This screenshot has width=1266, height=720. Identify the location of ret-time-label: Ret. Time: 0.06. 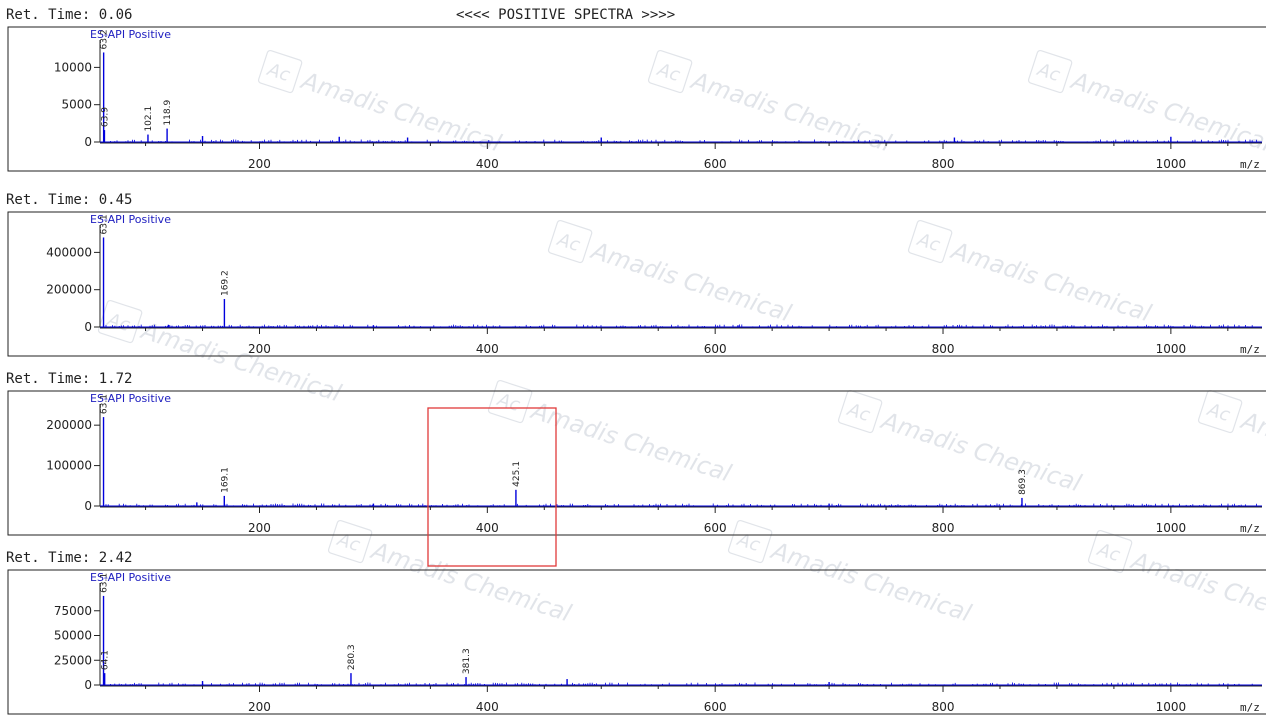
(69, 15).